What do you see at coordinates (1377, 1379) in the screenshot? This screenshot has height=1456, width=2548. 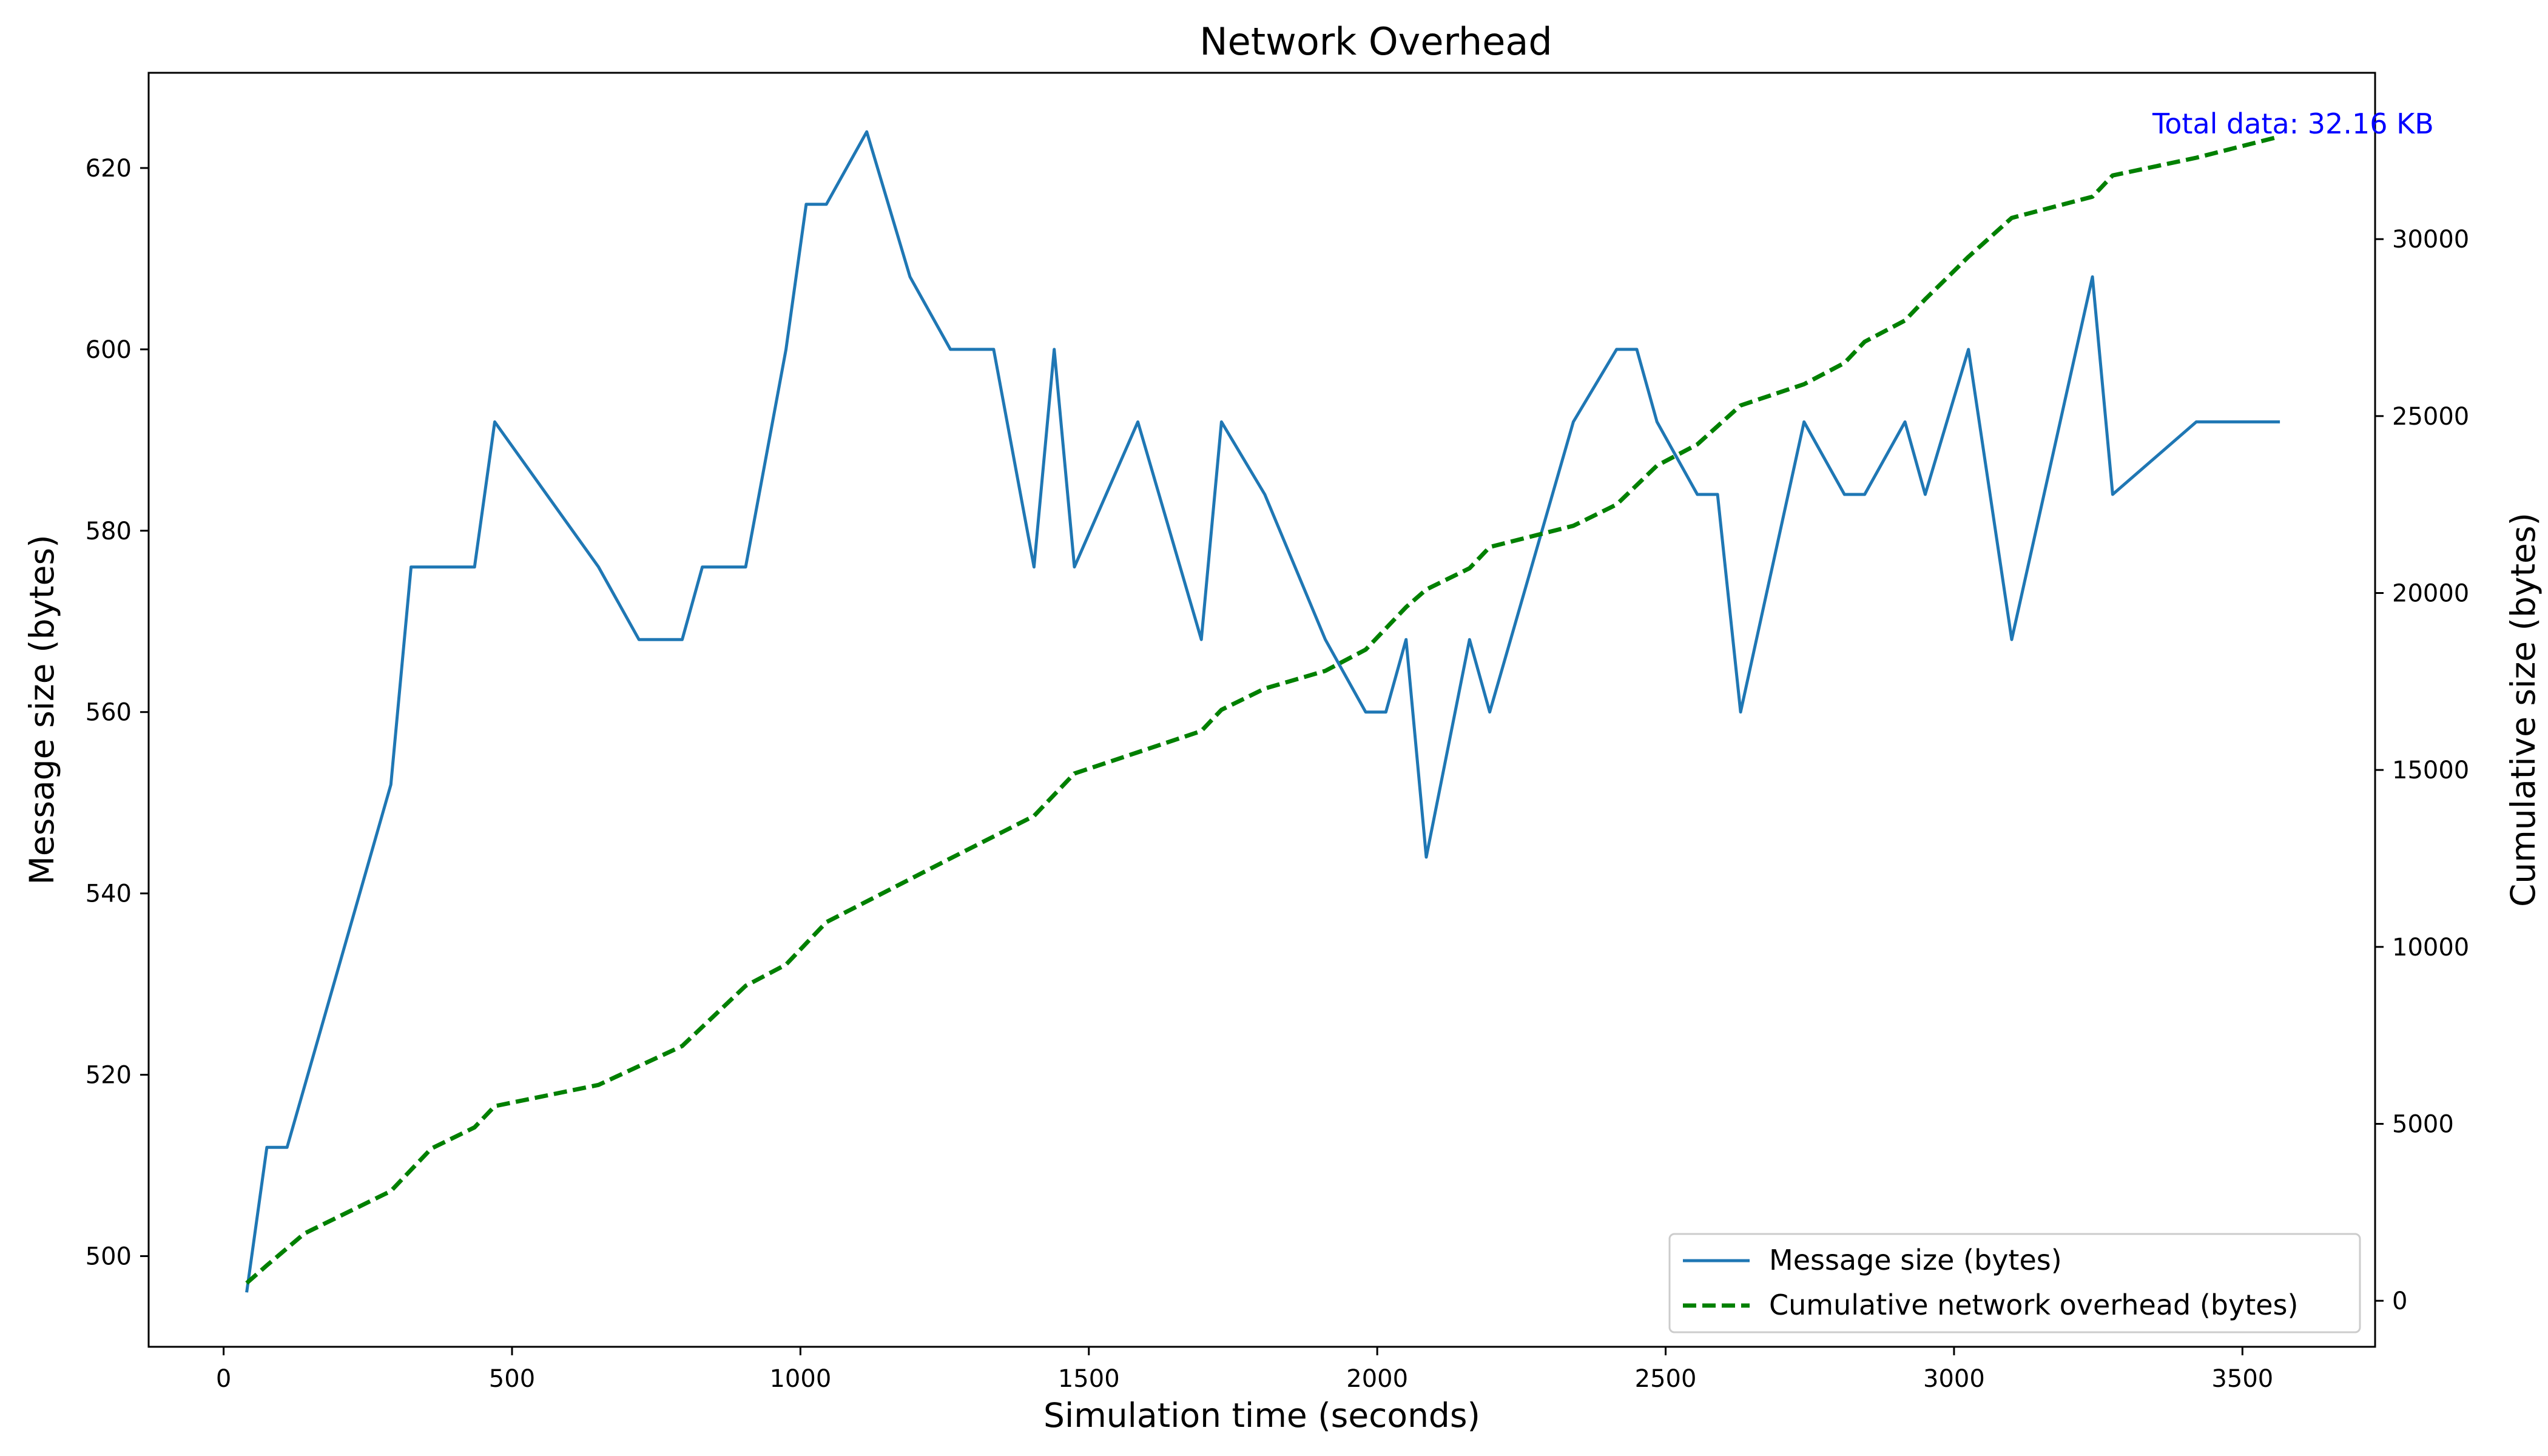 I see `x-tick-label: 2000` at bounding box center [1377, 1379].